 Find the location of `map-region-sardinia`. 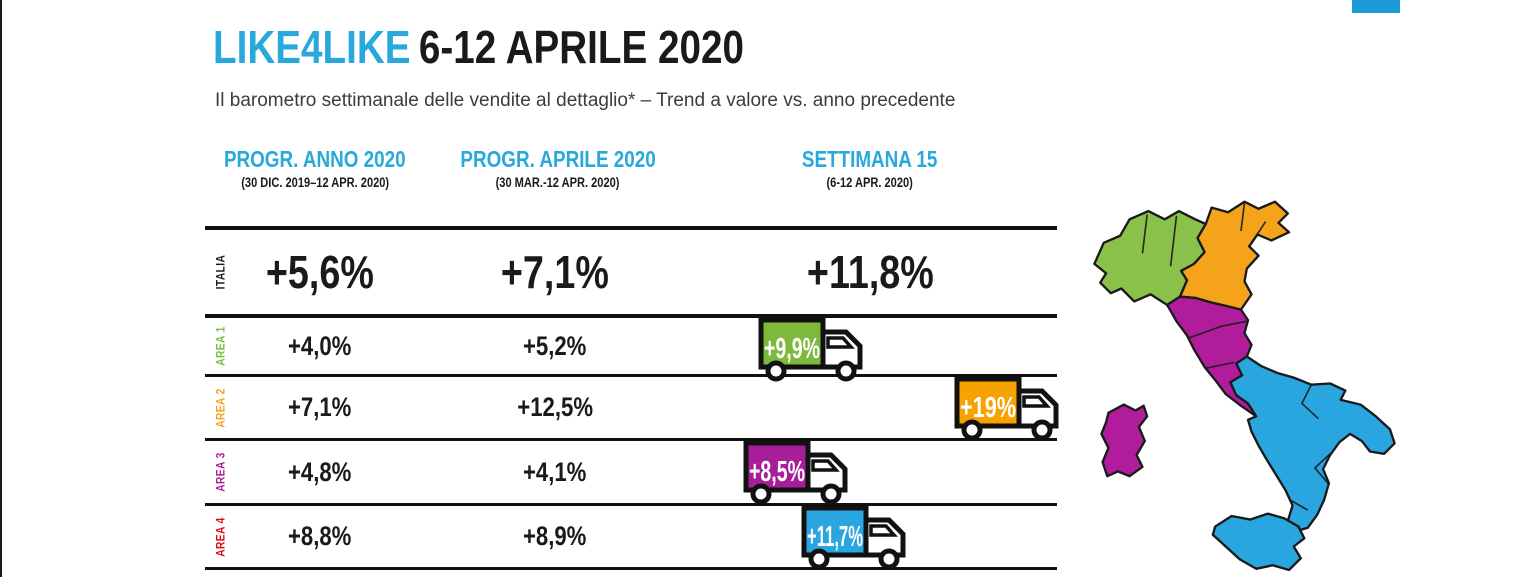

map-region-sardinia is located at coordinates (1124, 440).